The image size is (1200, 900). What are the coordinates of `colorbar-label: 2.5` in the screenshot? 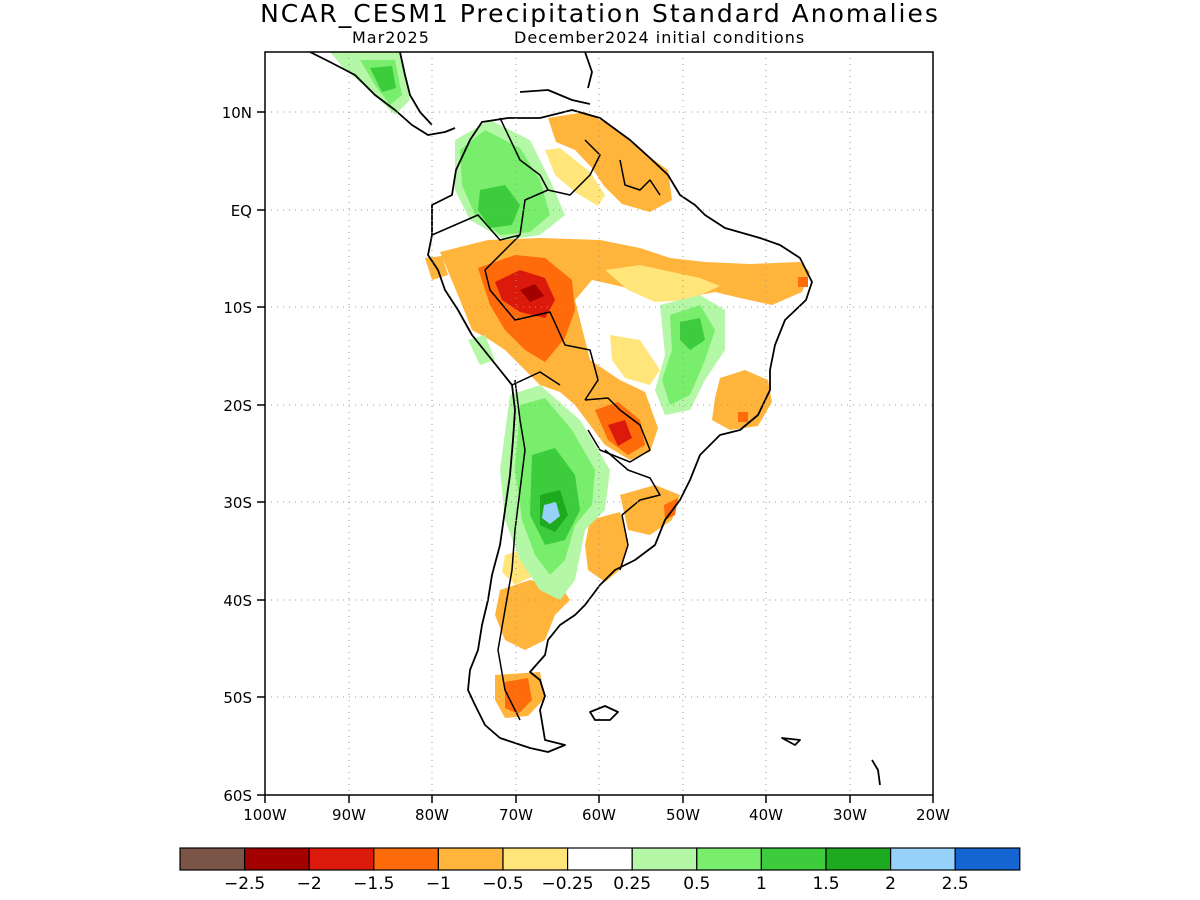 It's located at (955, 884).